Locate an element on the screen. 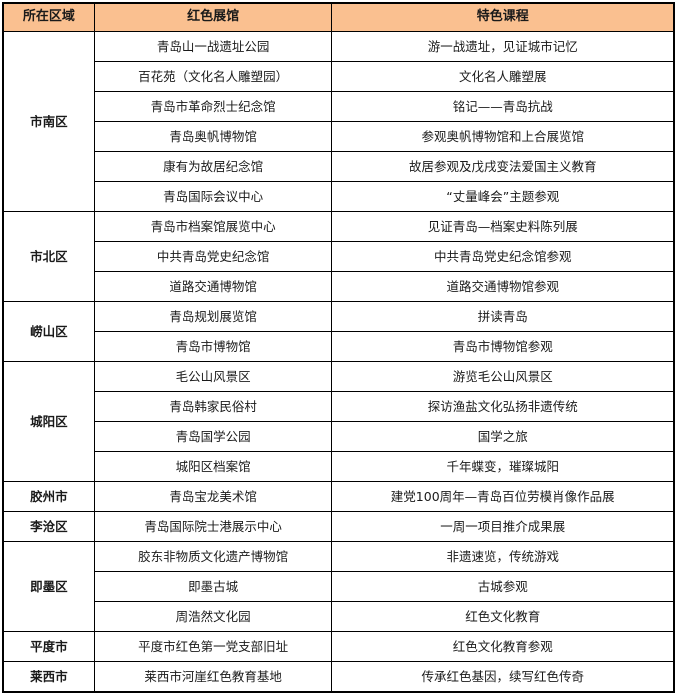  table-row: 青岛国学公园 国学之旅 is located at coordinates (339, 436).